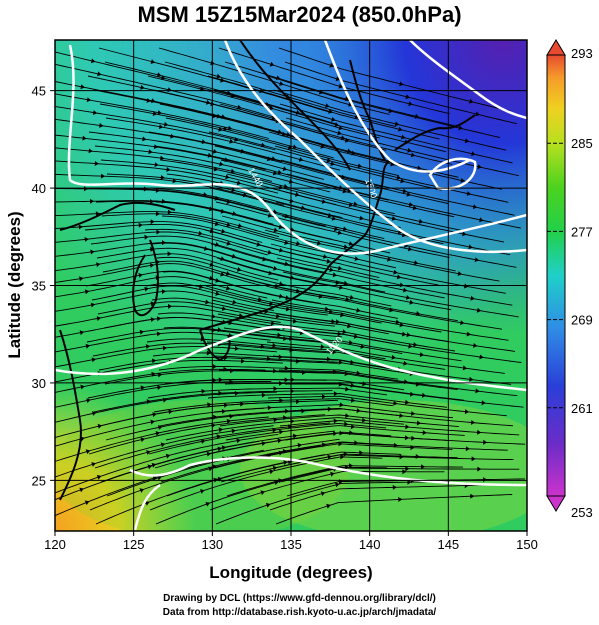 This screenshot has height=625, width=599. What do you see at coordinates (556, 275) in the screenshot?
I see `colorbar-gradient` at bounding box center [556, 275].